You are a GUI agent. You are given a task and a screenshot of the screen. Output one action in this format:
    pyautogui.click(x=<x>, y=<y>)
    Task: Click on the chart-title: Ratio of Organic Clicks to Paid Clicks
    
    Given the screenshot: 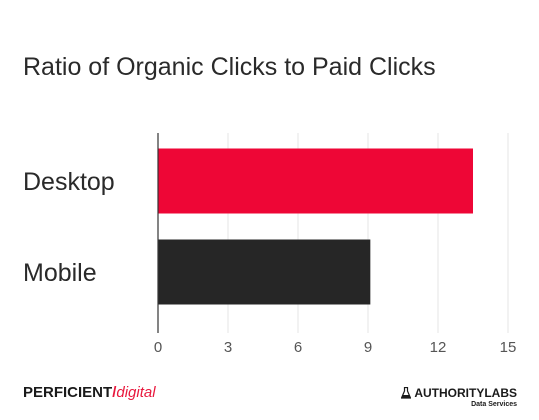 What is the action you would take?
    pyautogui.click(x=229, y=67)
    